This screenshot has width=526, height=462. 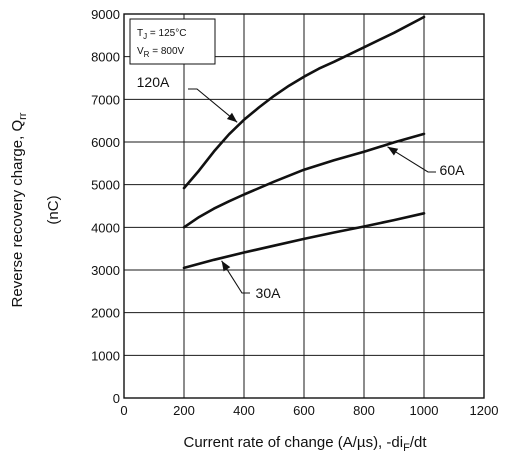 I want to click on conditions-box-border, so click(x=172, y=41).